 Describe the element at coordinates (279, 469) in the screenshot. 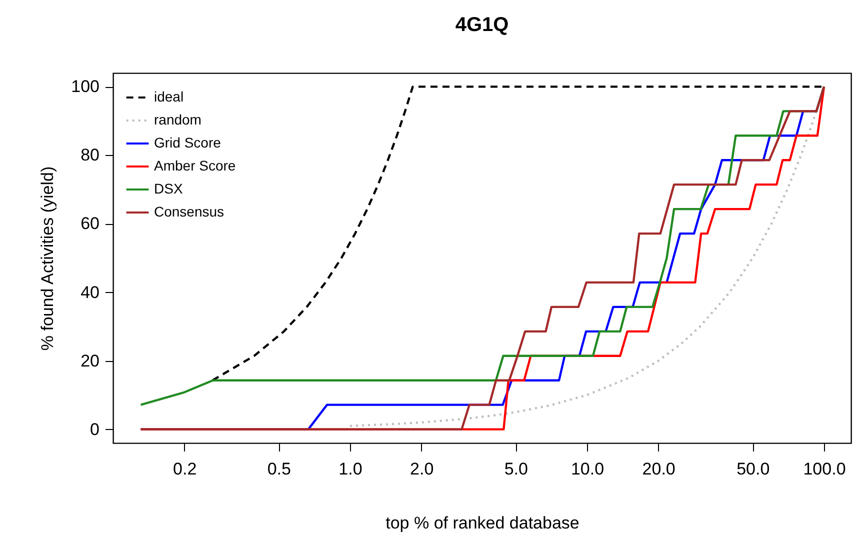

I see `x-tick-label: 0.5` at that location.